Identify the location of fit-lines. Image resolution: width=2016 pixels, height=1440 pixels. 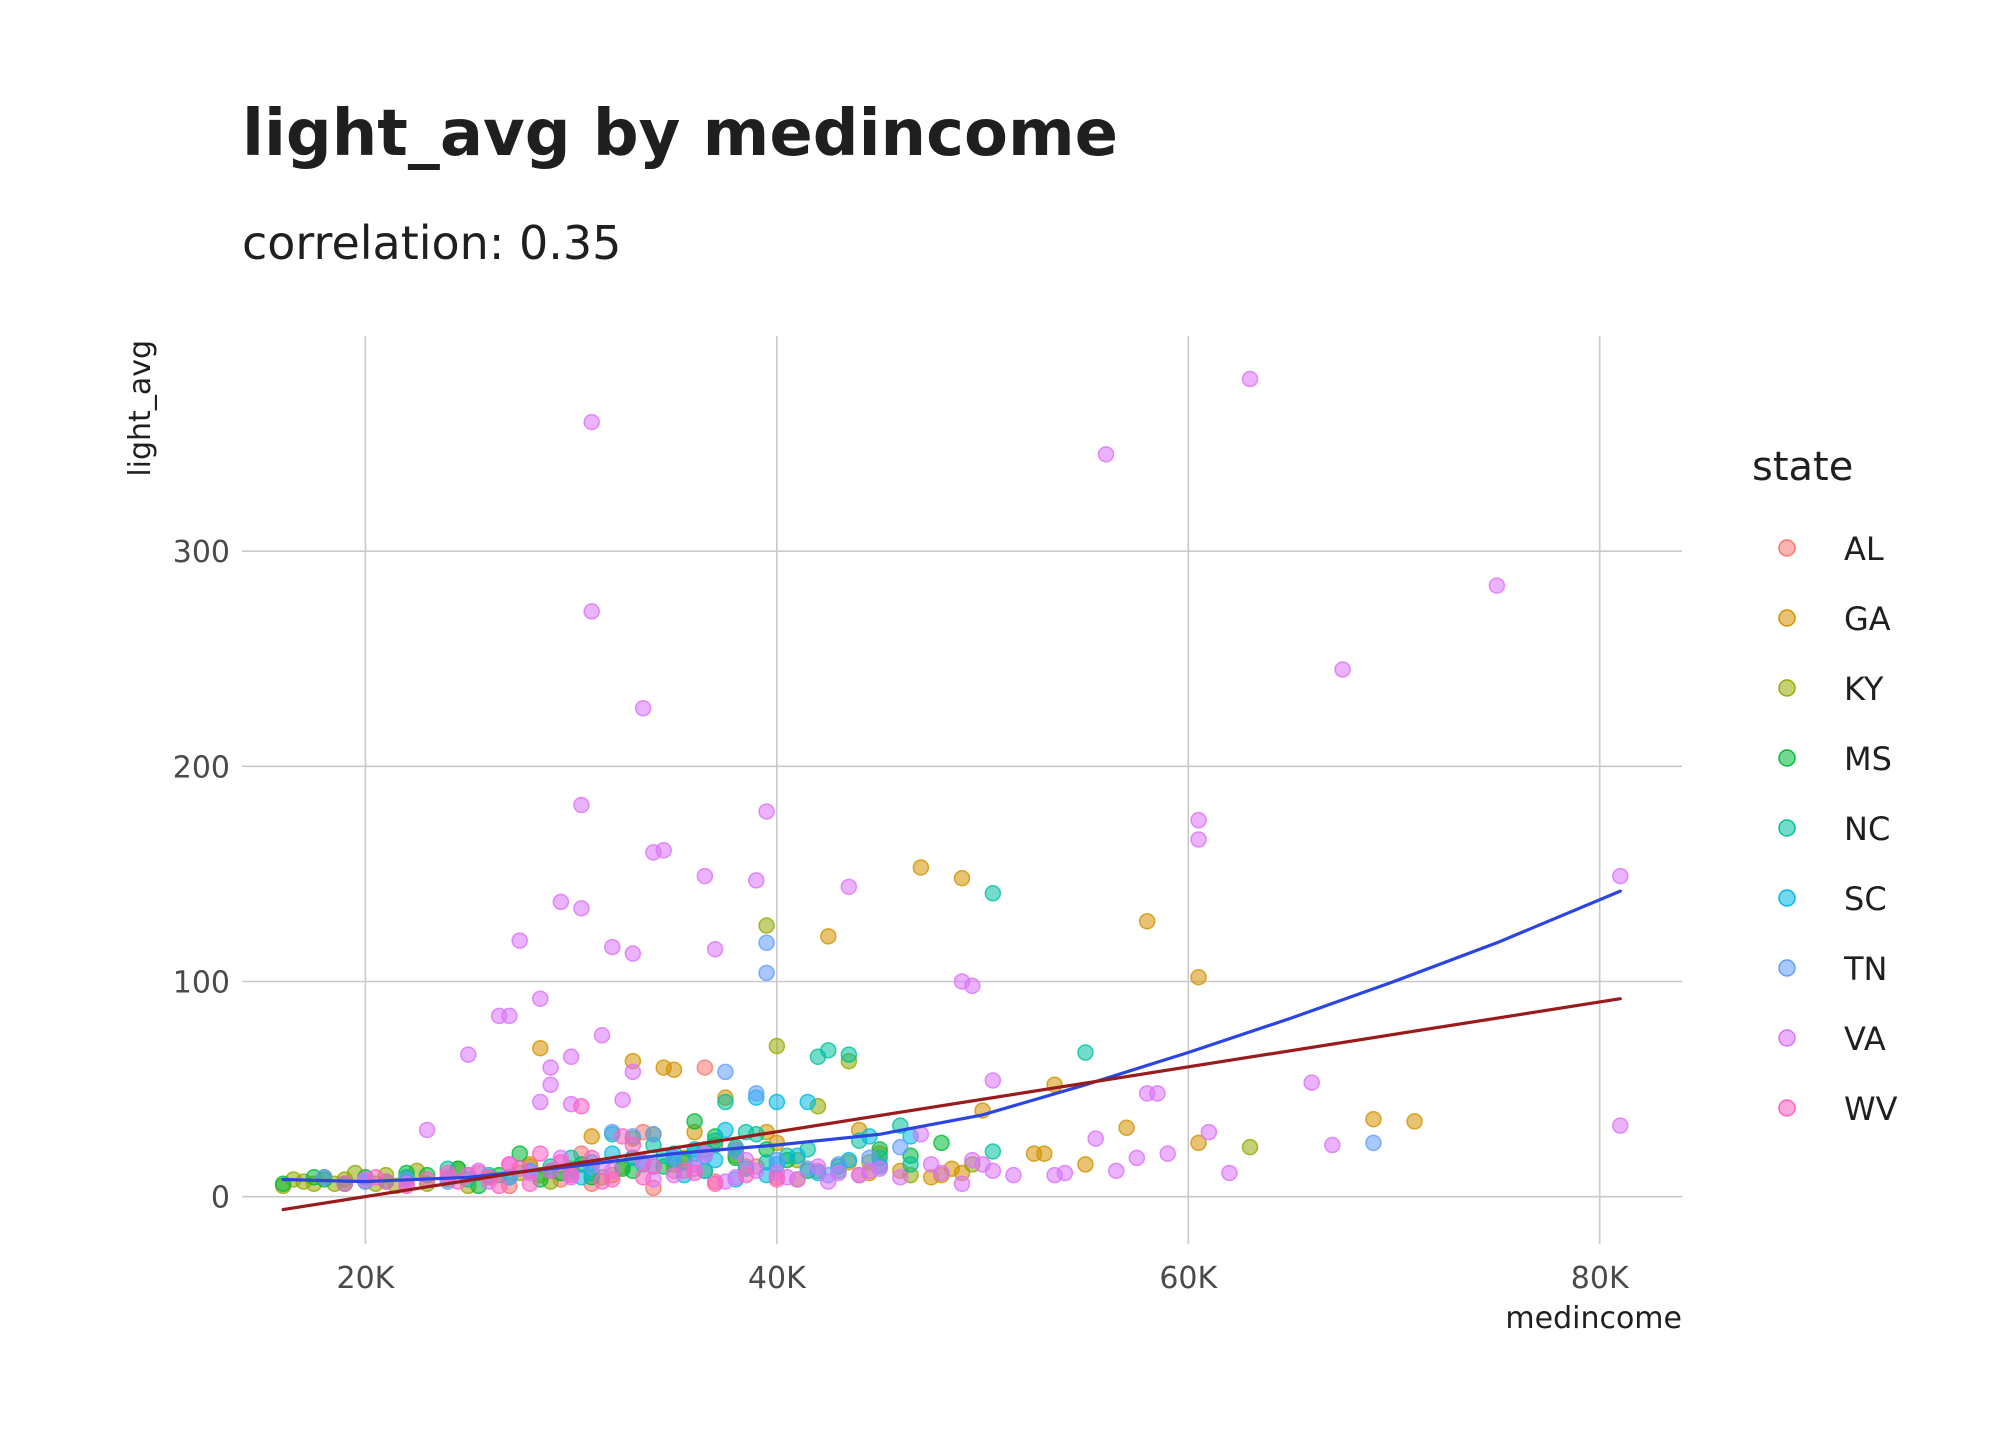
(951, 1050).